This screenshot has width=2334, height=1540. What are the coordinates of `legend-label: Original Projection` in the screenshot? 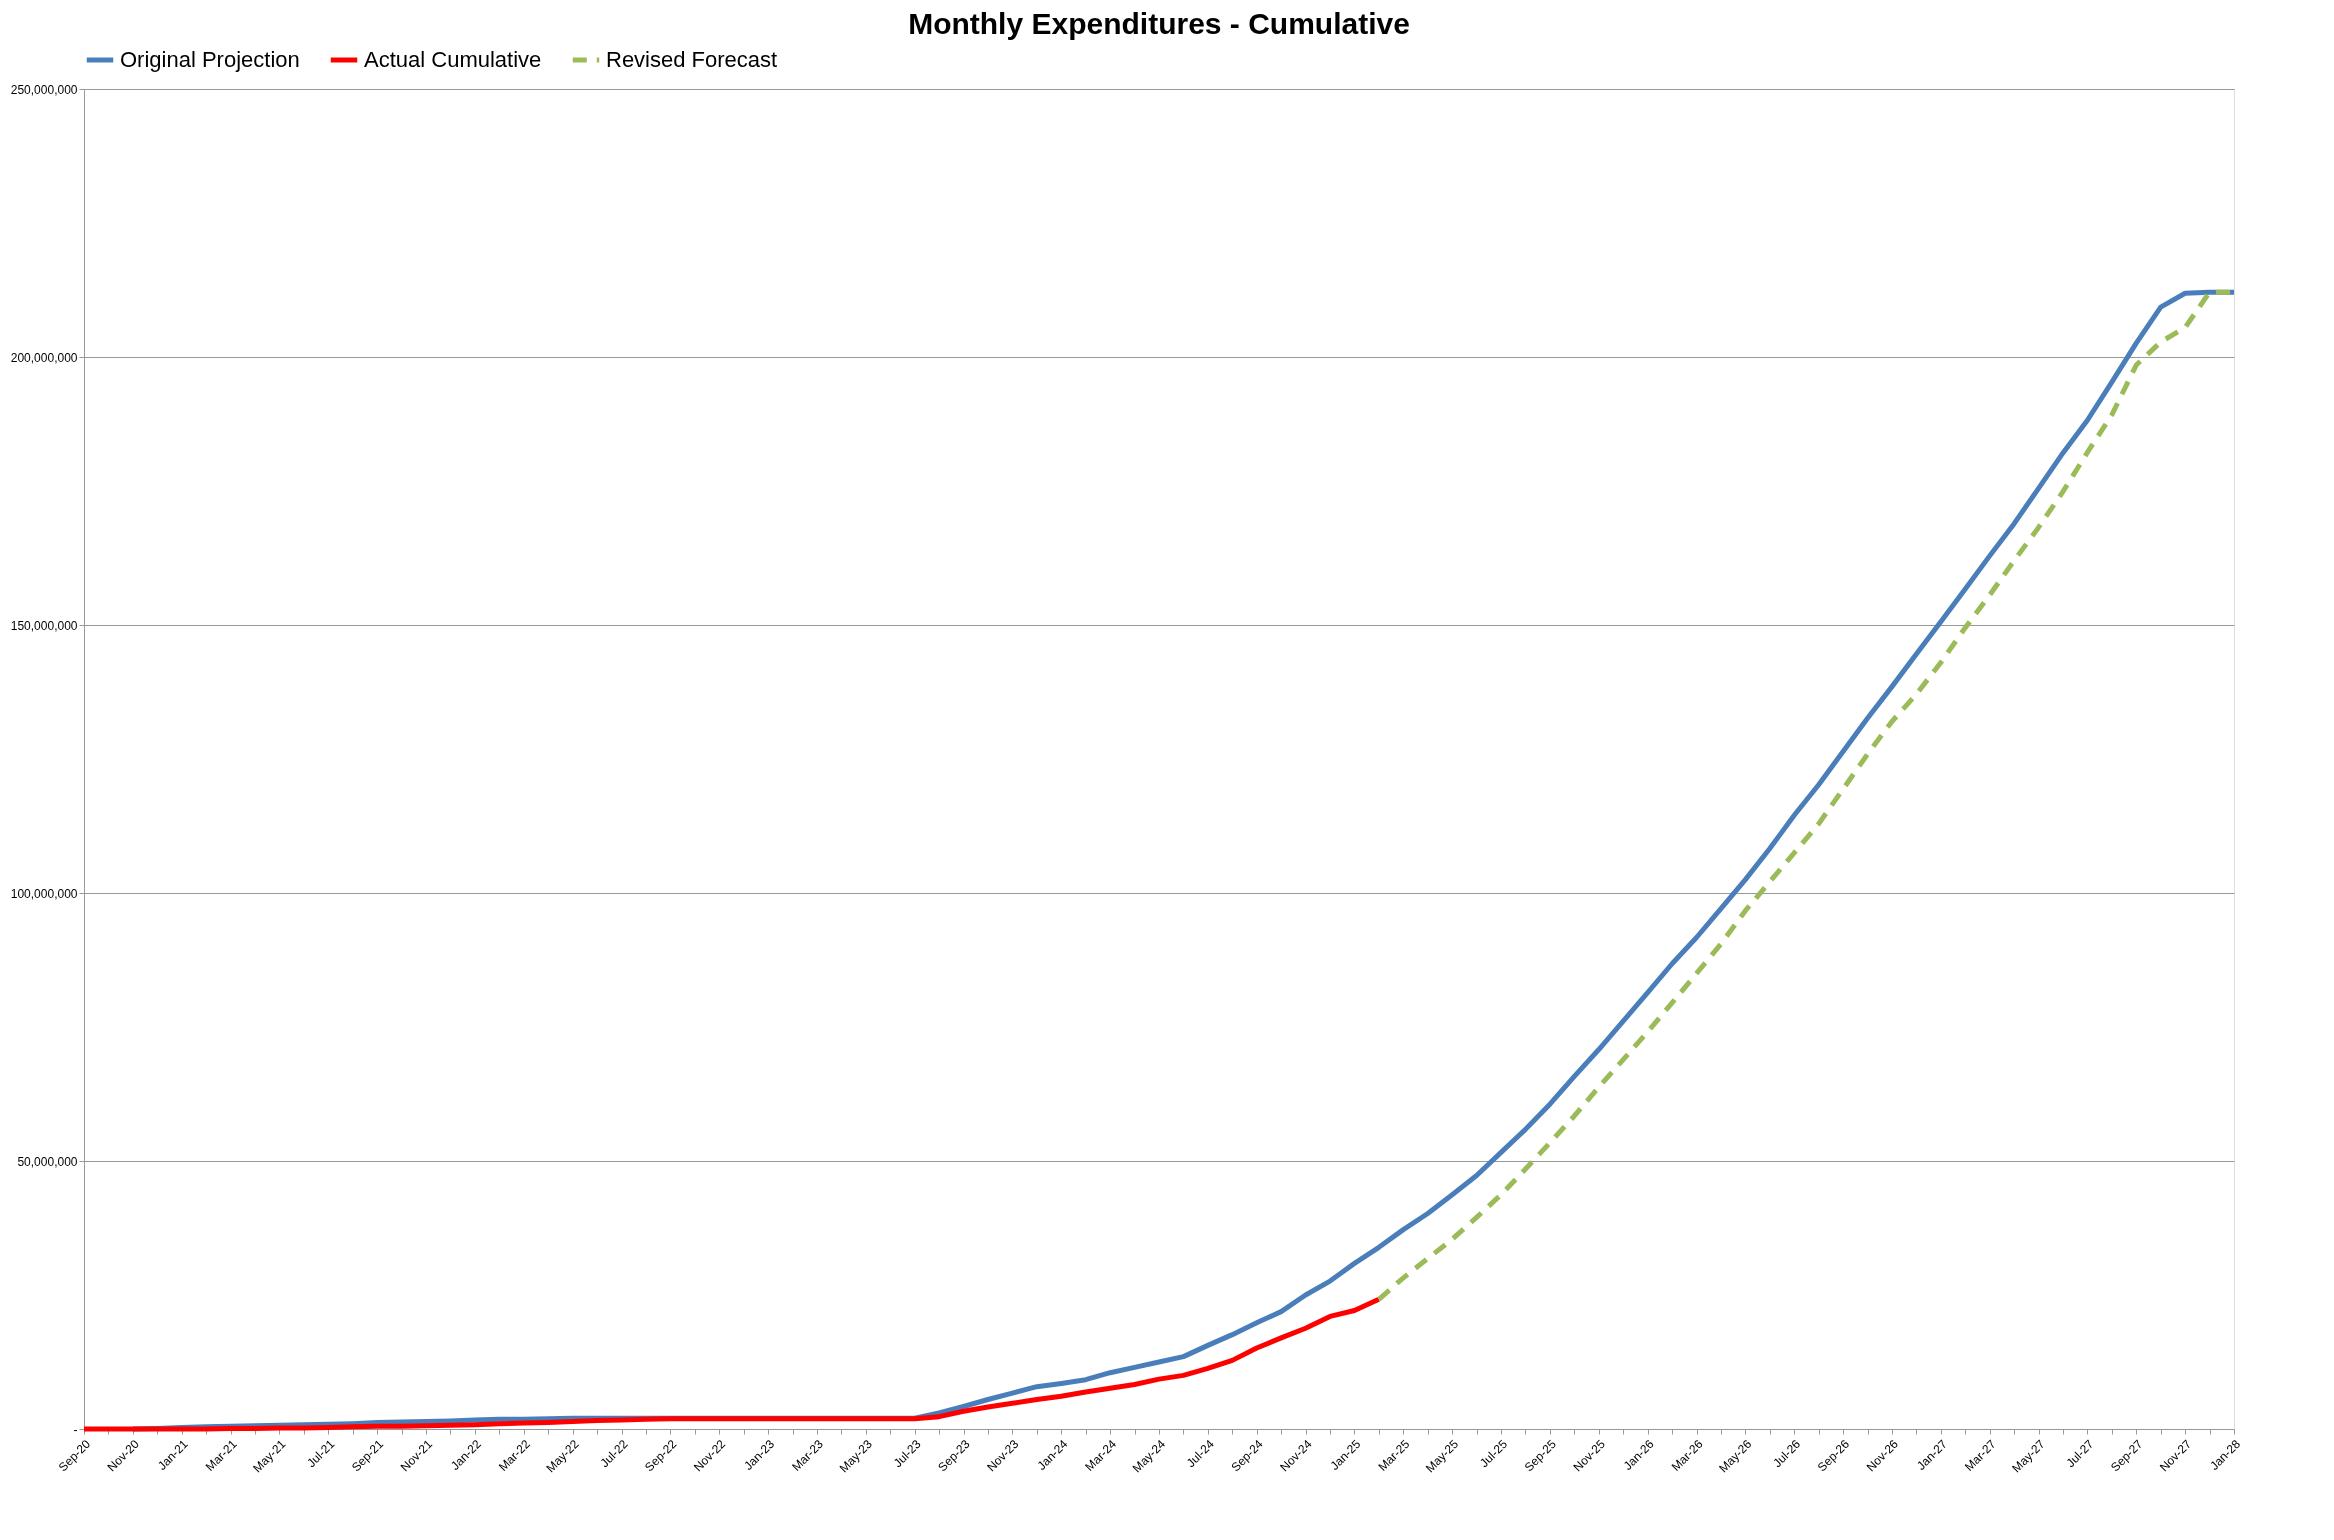 It's located at (210, 59).